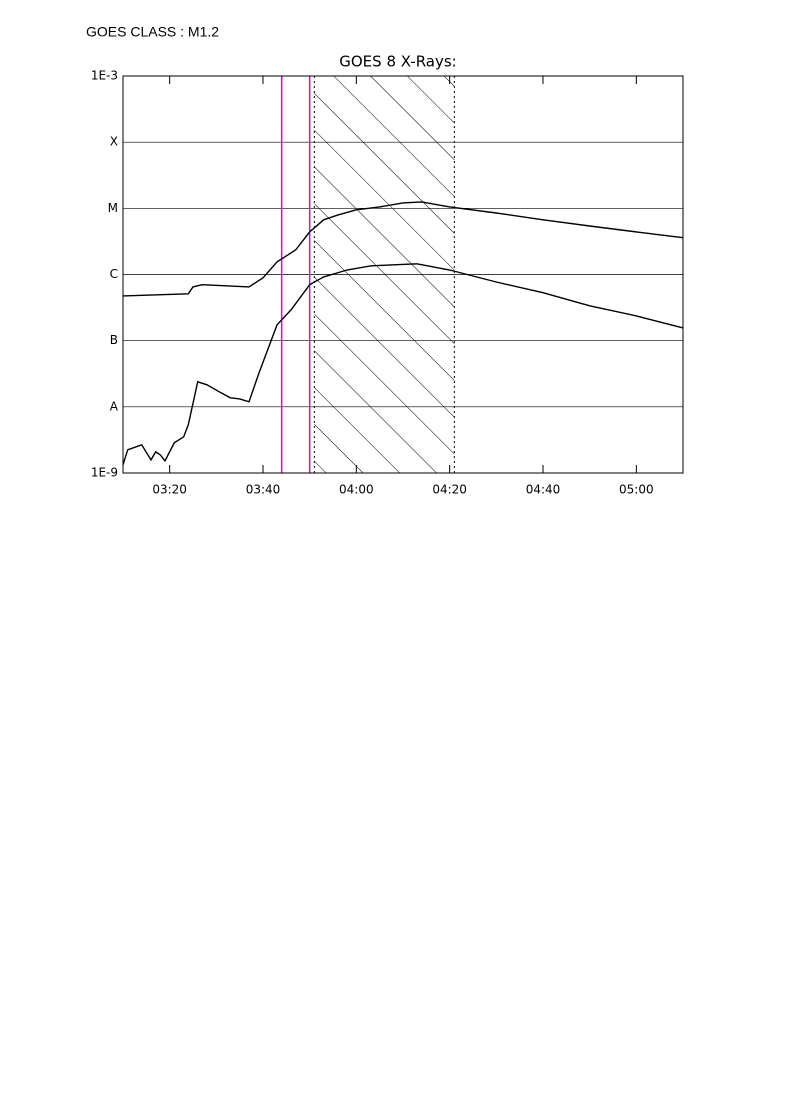 The image size is (790, 1118). I want to click on y-tick-label: C, so click(114, 274).